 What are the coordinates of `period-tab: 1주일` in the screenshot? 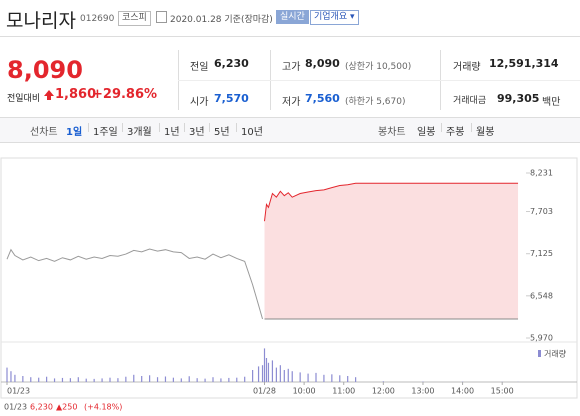 It's located at (105, 132).